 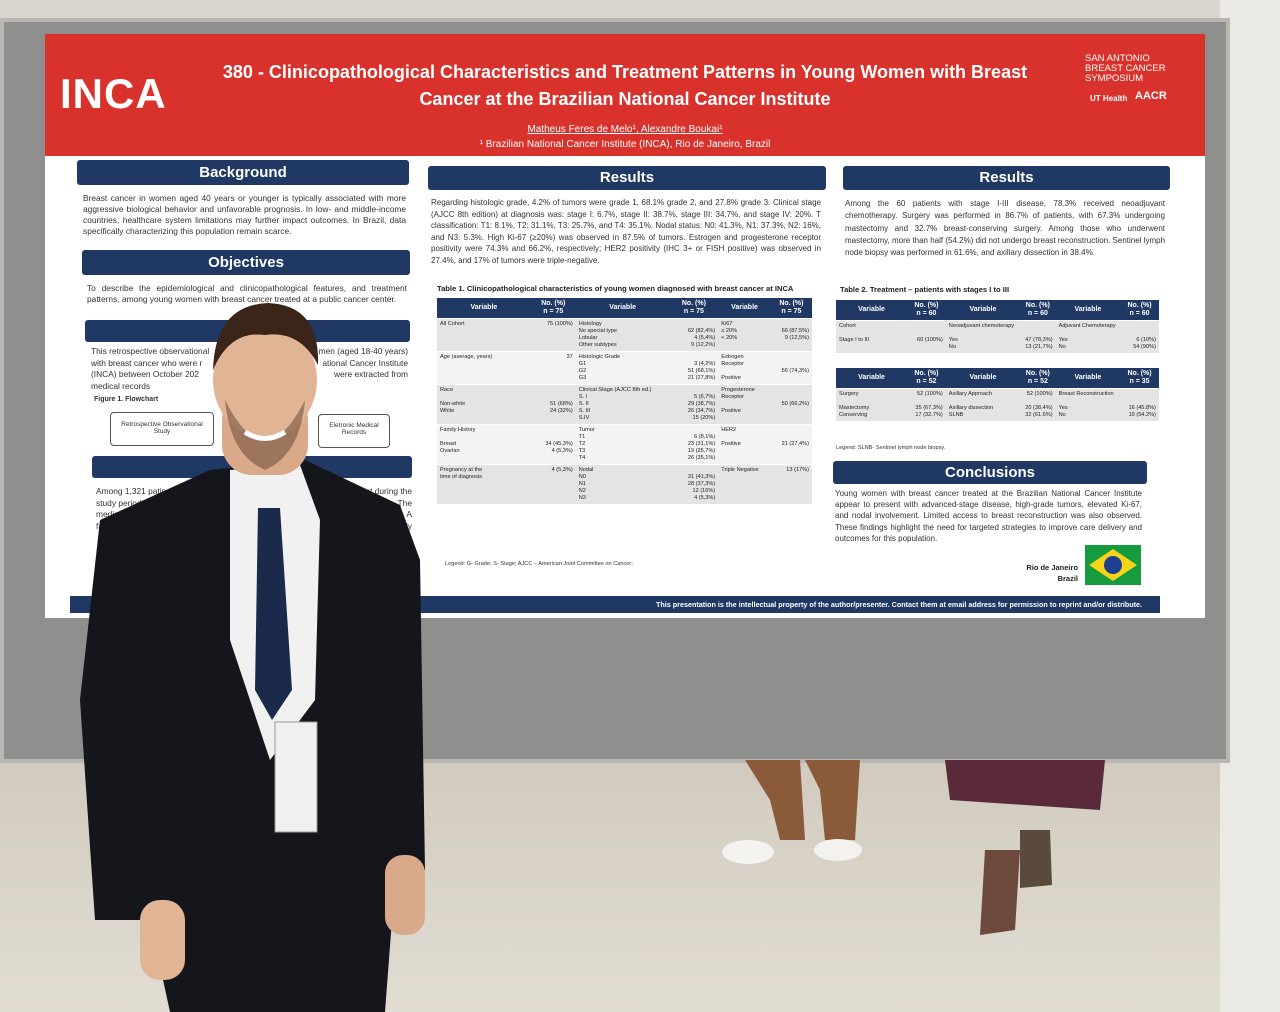 I want to click on table-cell: Neoadjuvant chemoterapy Yes No, so click(x=983, y=337).